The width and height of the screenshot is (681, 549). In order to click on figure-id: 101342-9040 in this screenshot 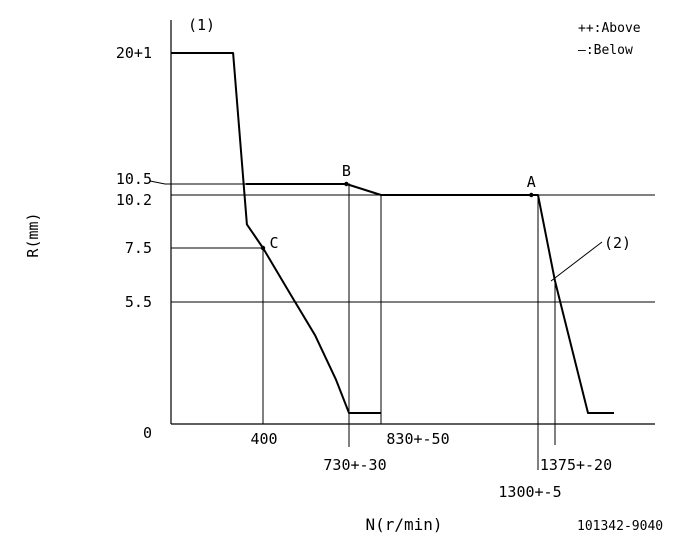, I will do `click(620, 526)`.